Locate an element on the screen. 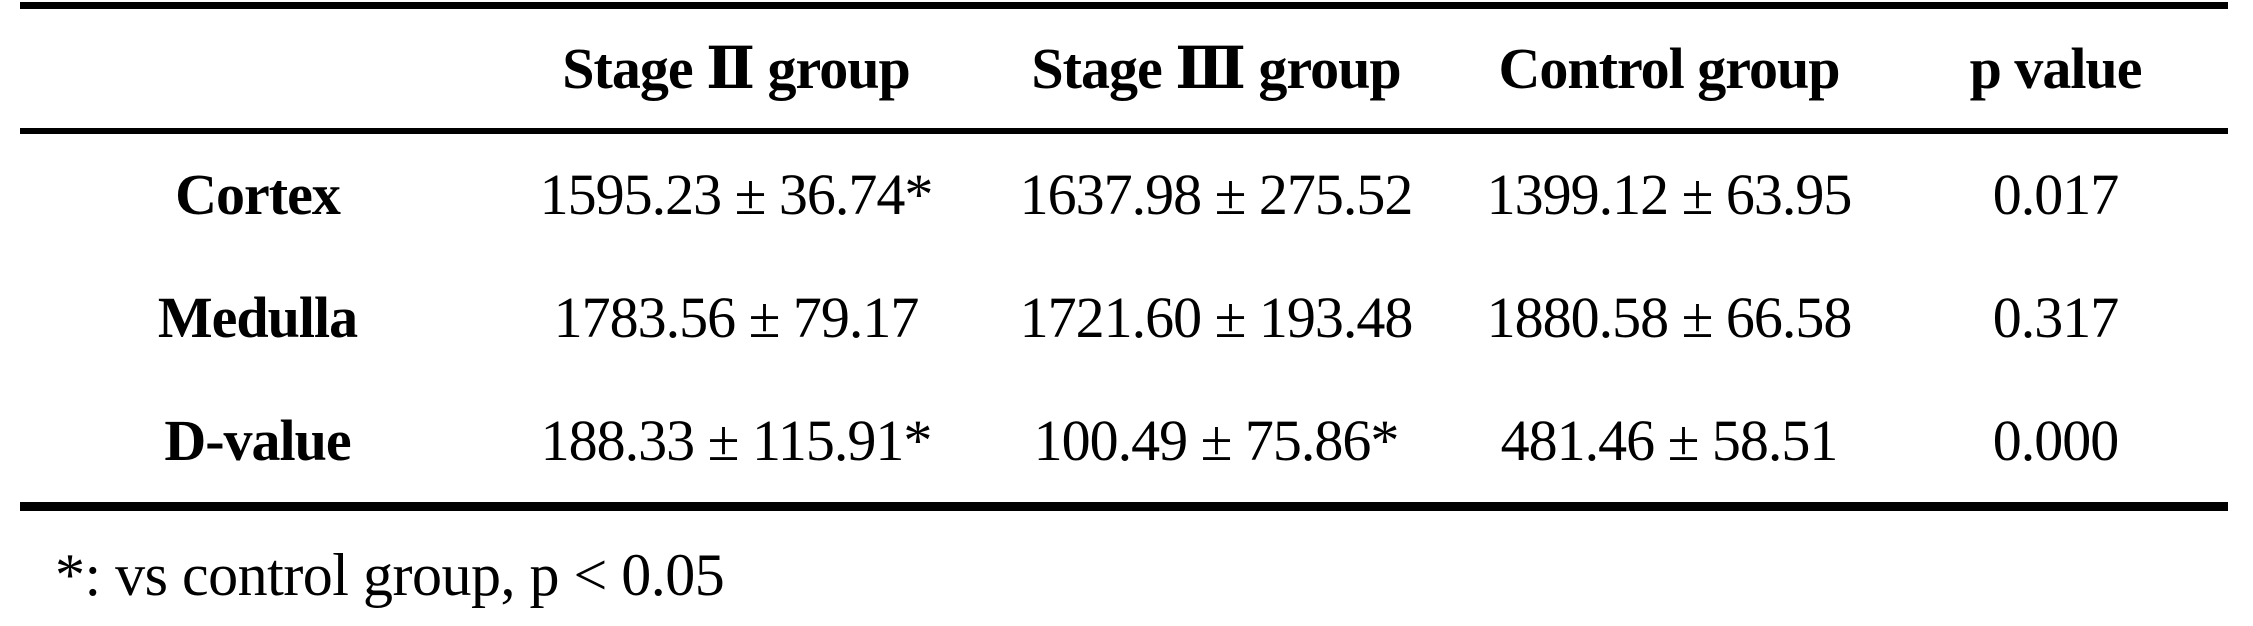  dvalue-pvalue: 0.000 is located at coordinates (2056, 440).